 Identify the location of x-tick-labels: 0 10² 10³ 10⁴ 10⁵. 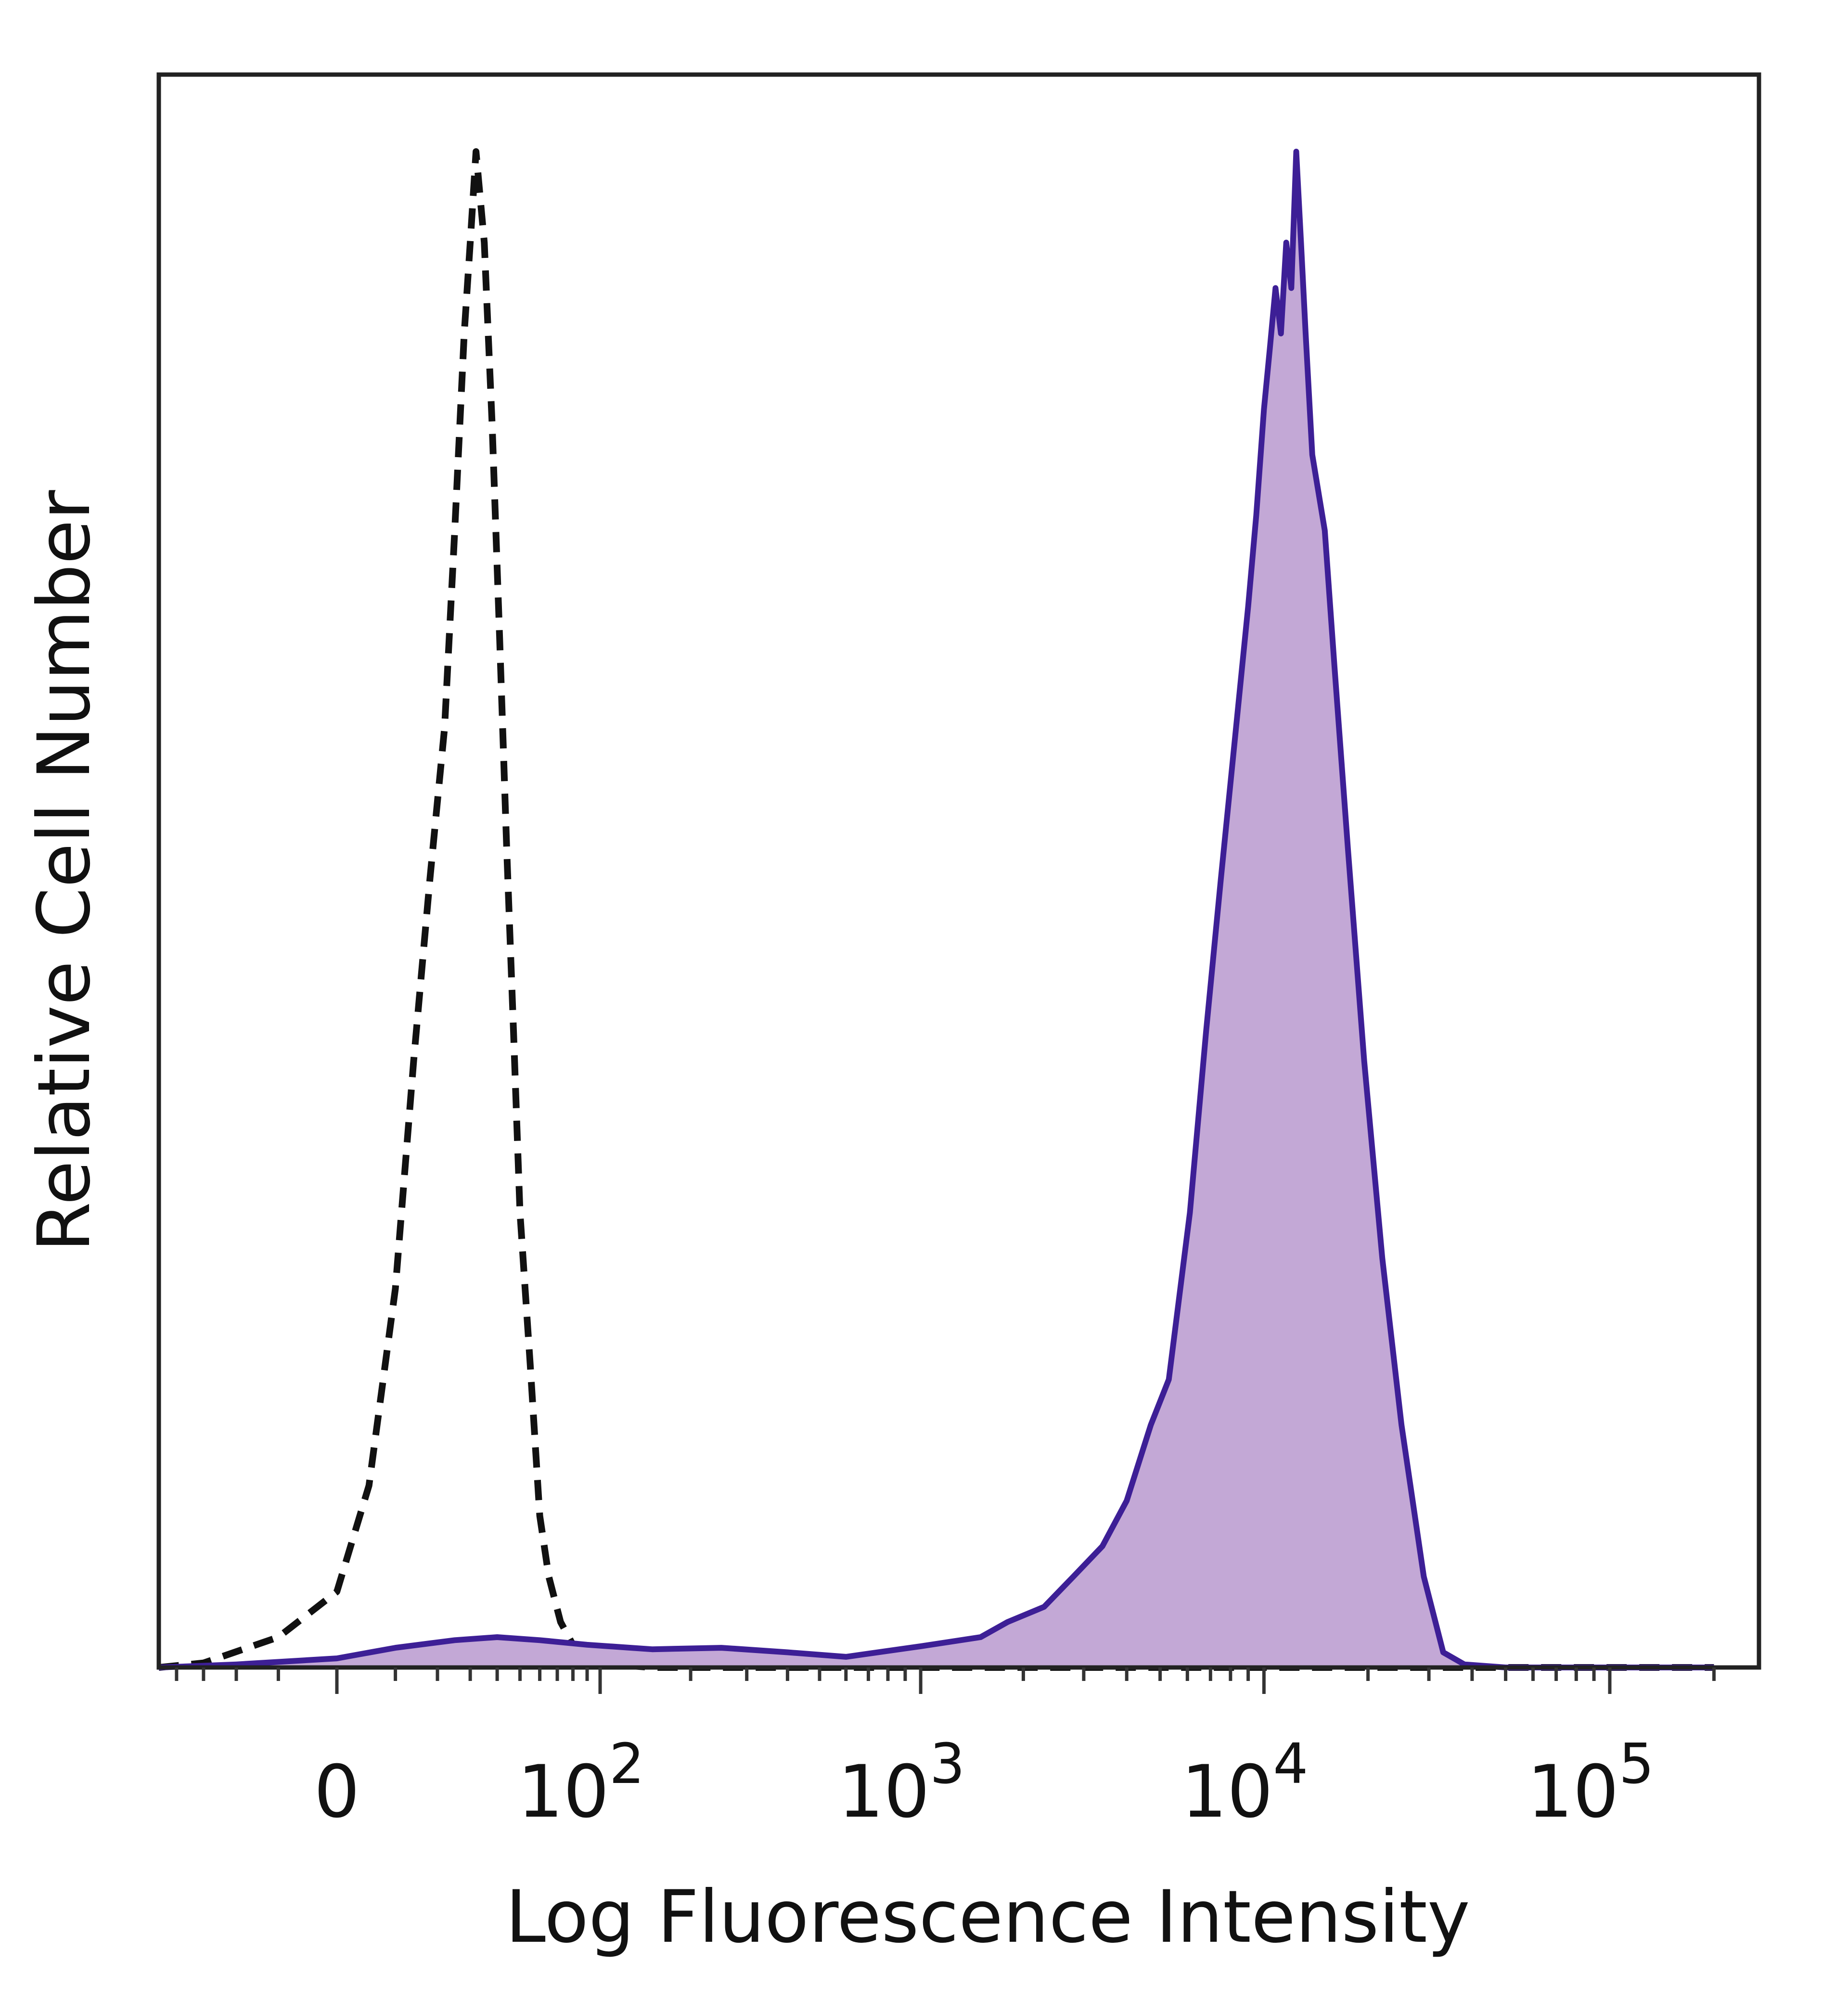
(984, 1783).